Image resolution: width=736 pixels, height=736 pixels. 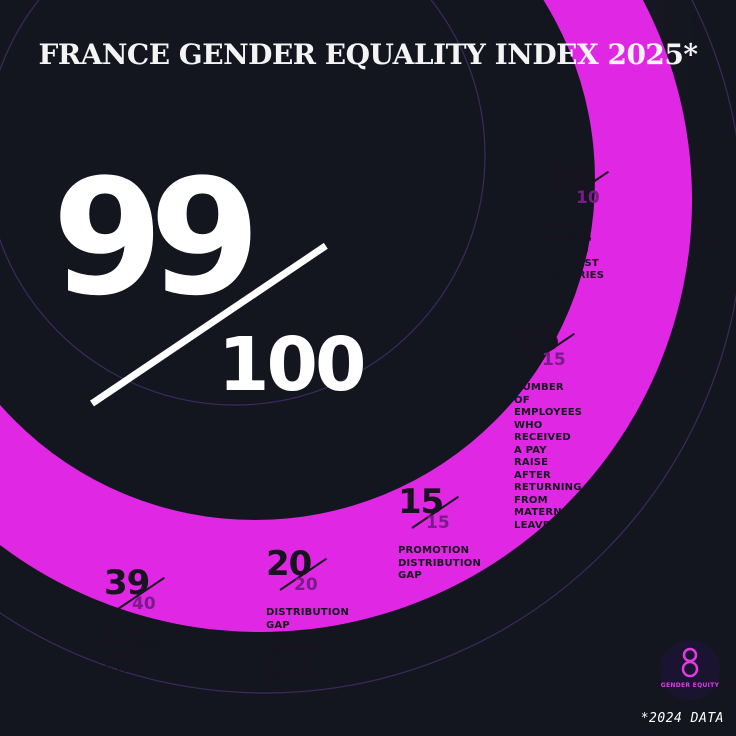 I want to click on metric-max: 10, so click(x=588, y=198).